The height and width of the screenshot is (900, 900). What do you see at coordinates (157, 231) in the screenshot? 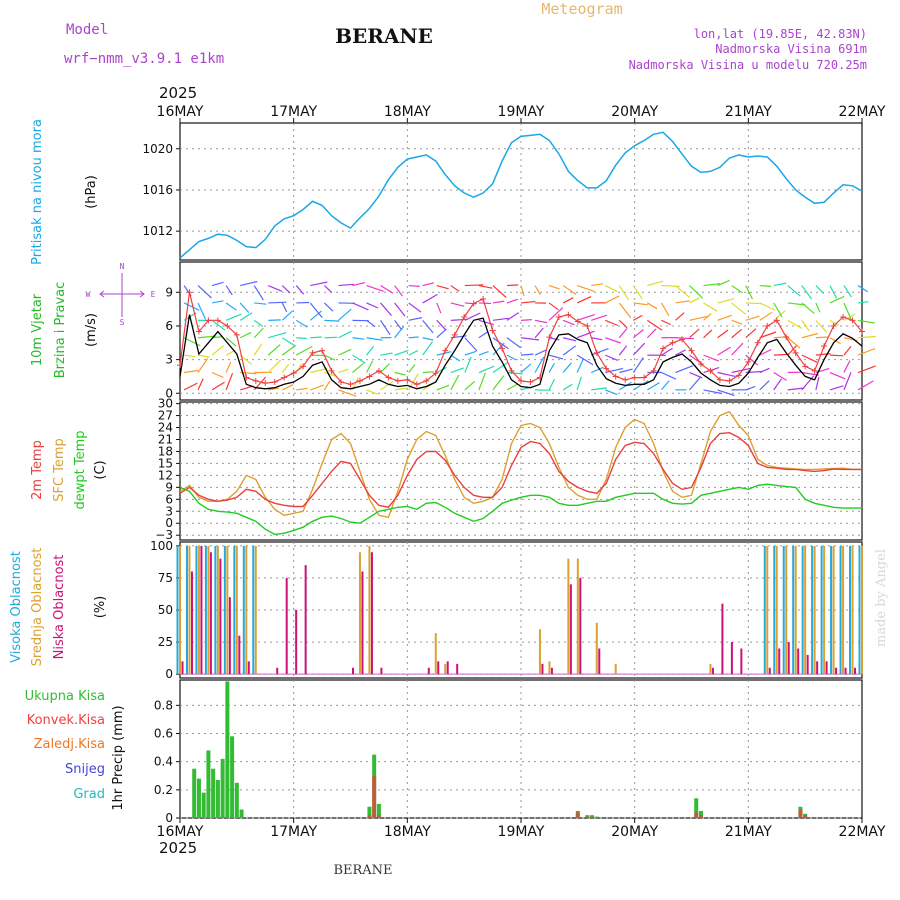
I see `pressure-ytick-label: 1012` at bounding box center [157, 231].